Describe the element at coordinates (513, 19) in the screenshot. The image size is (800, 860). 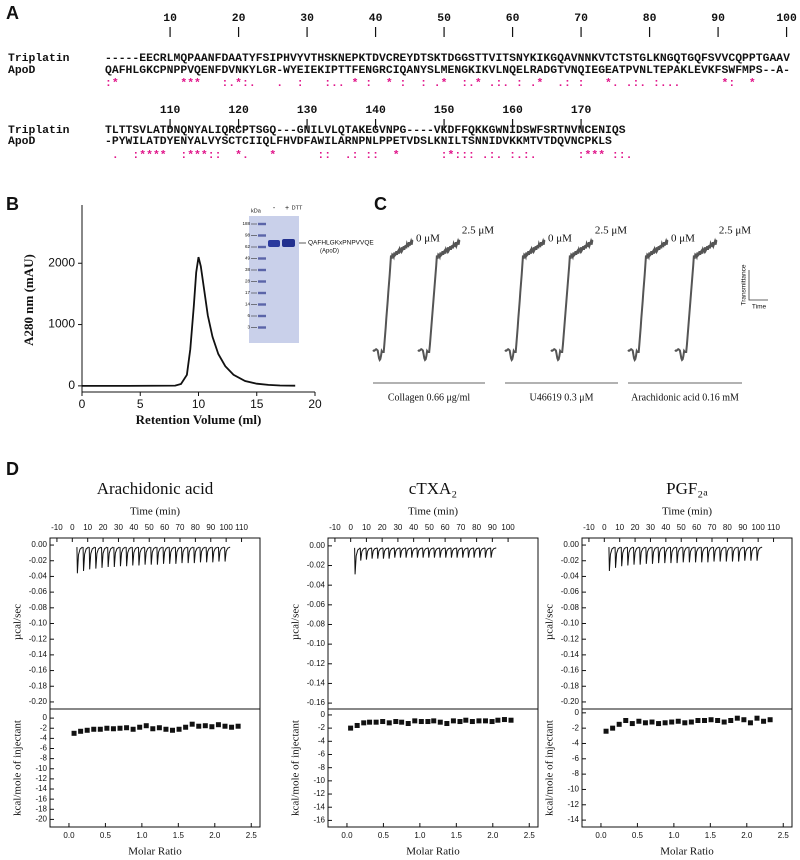
I see `ruler-number: 60` at that location.